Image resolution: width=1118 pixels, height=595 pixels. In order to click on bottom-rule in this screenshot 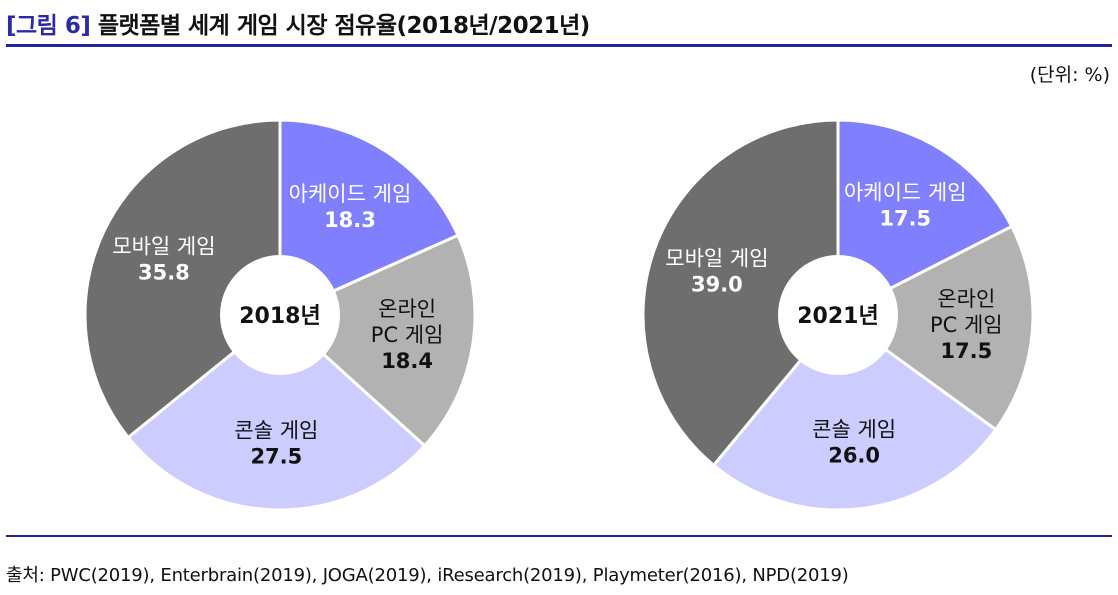, I will do `click(559, 536)`.